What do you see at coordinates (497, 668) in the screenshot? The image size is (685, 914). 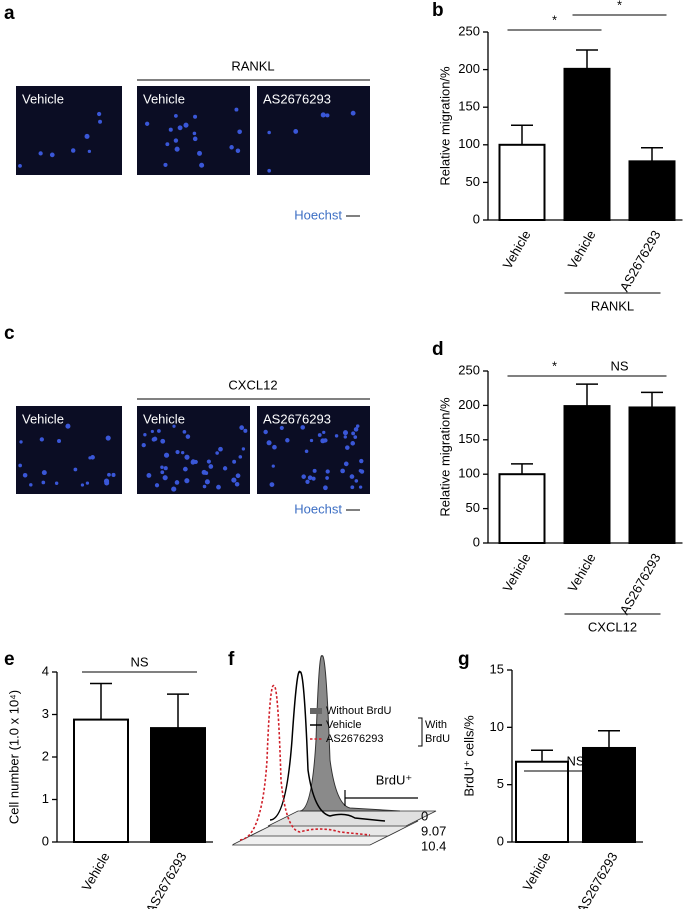 I see `y-tick-label: 15` at bounding box center [497, 668].